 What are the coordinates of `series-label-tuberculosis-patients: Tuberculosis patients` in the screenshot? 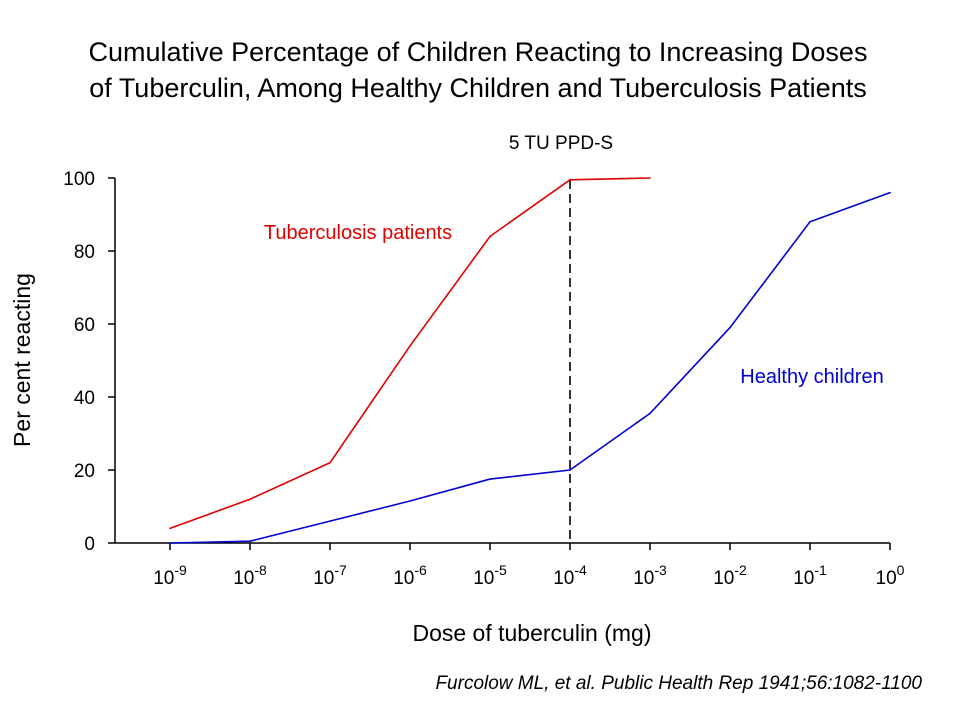 It's located at (358, 233).